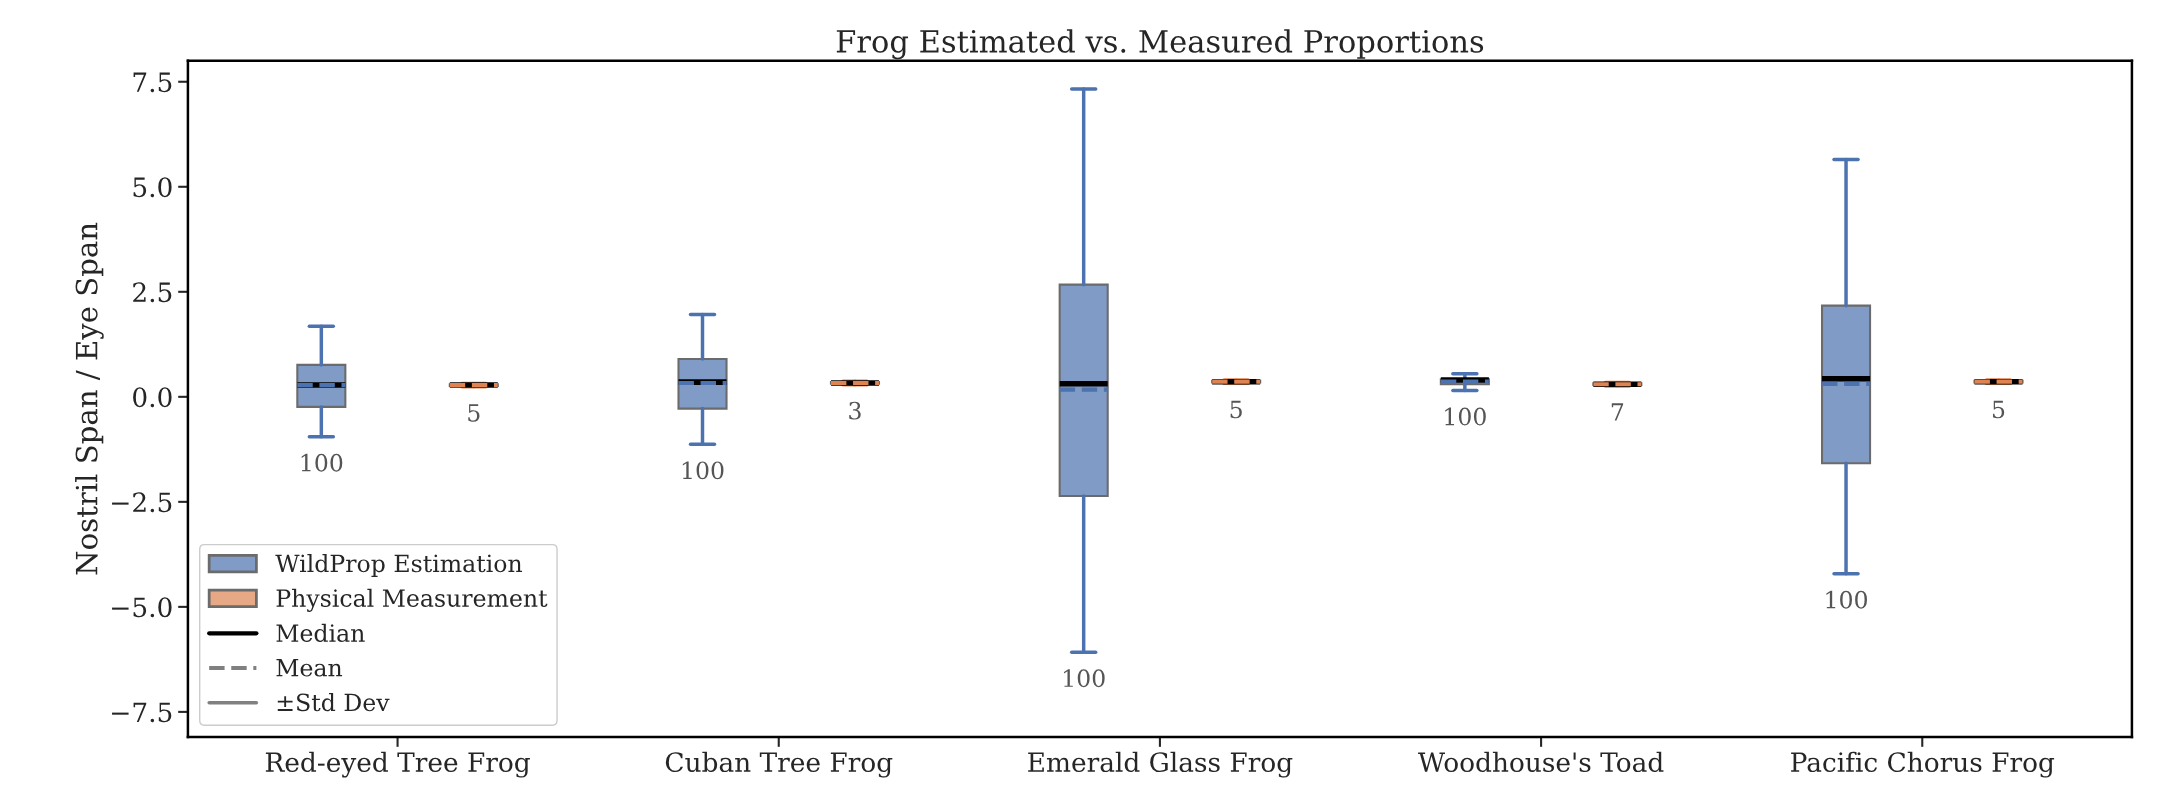 The image size is (2160, 810). I want to click on annotation: Mean, so click(309, 668).